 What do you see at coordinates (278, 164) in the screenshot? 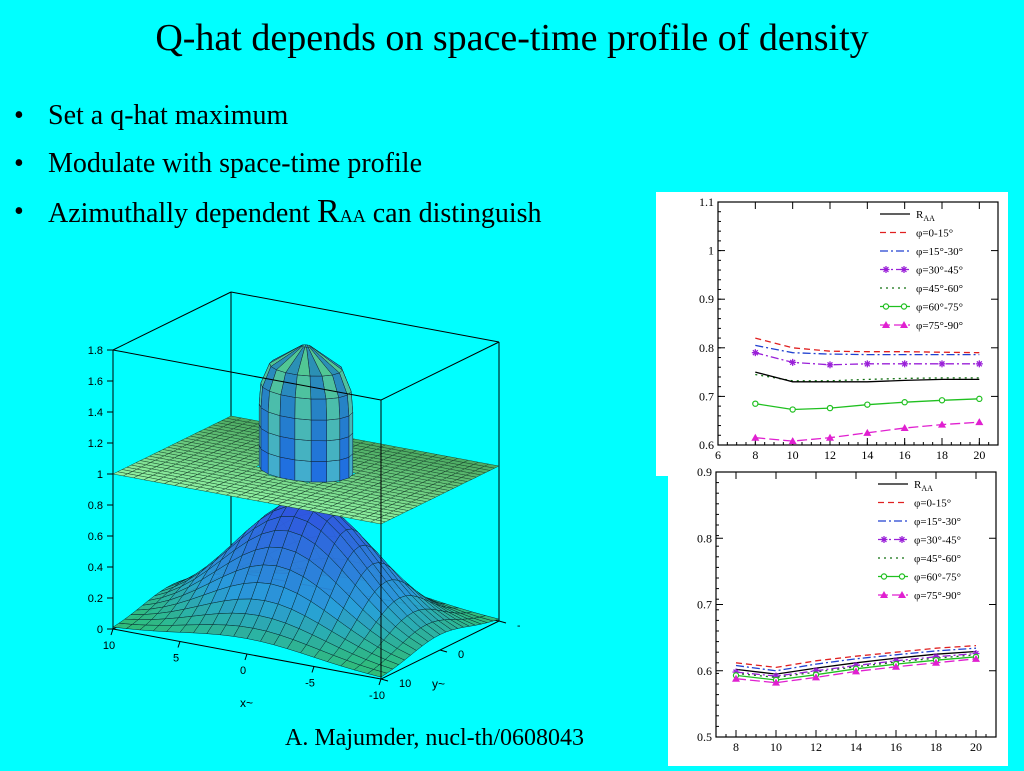
I see `bullet-item: • Modulate with space-time profile` at bounding box center [278, 164].